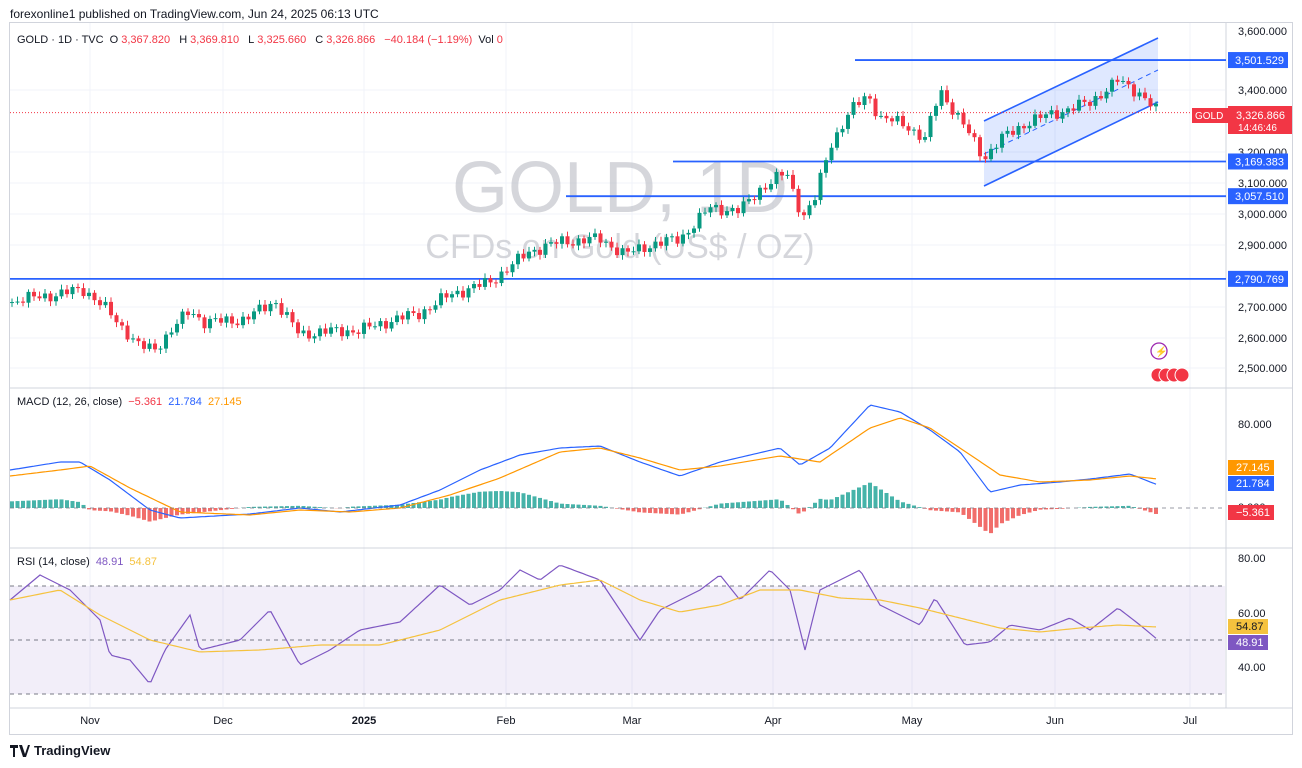  What do you see at coordinates (1259, 162) in the screenshot?
I see `level-badge-text: 3,169.383` at bounding box center [1259, 162].